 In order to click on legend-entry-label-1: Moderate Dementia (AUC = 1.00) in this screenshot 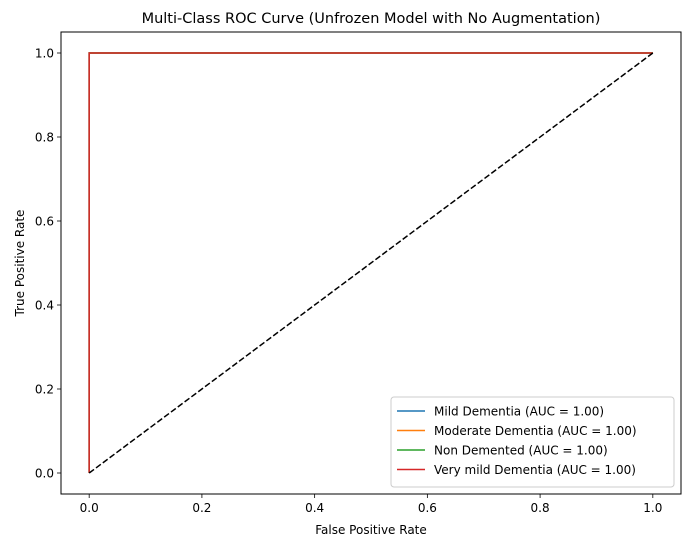, I will do `click(535, 431)`.